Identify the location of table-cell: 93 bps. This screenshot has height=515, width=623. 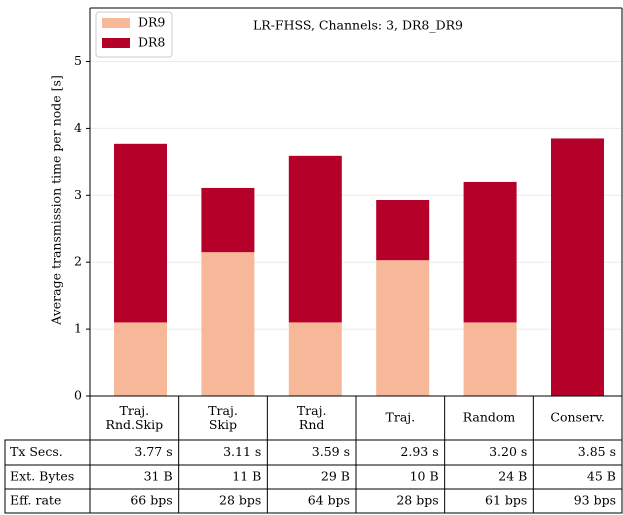
(595, 500).